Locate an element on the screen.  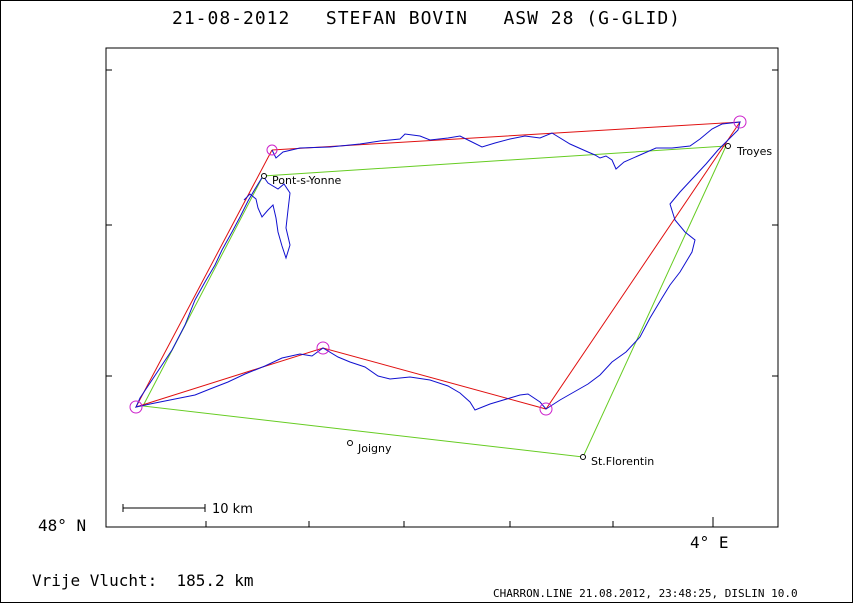
flight-title: 21-08-2012 STEFAN BOVIN ASW 28 (G-GLID) is located at coordinates (426, 18).